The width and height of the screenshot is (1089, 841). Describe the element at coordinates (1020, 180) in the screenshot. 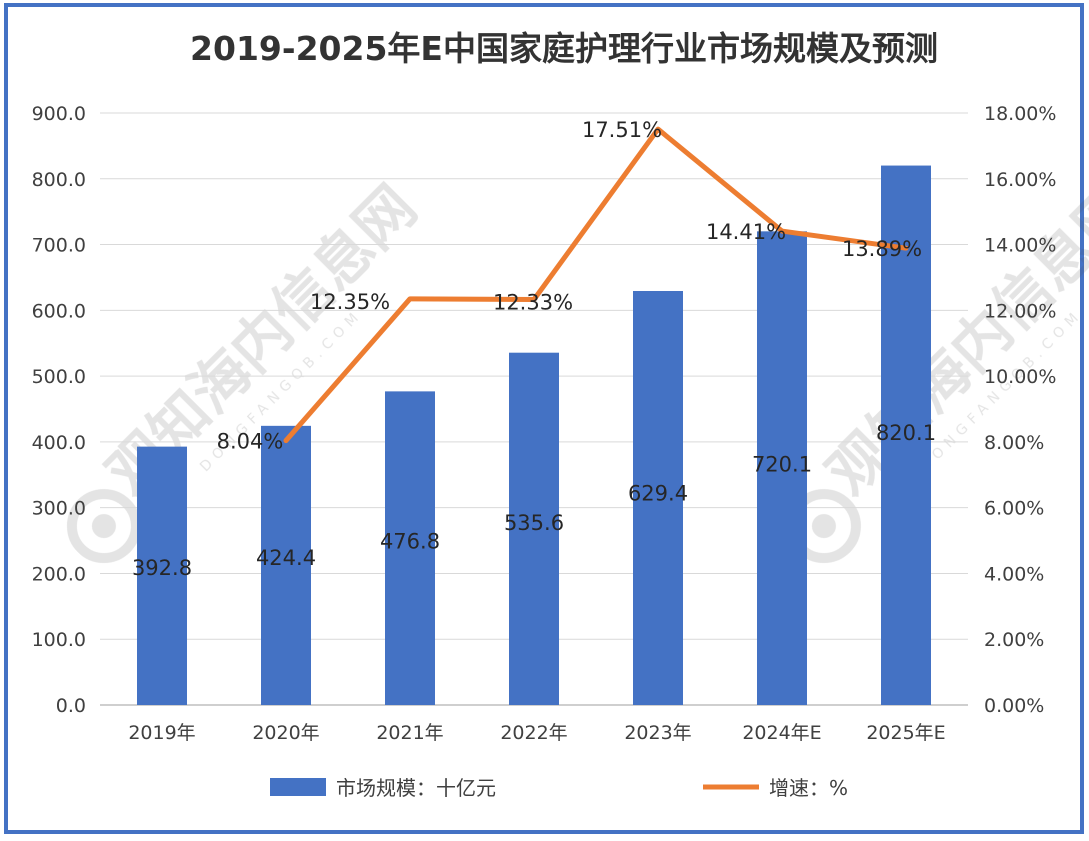

I see `y-right-tick-label: 16.00%` at that location.